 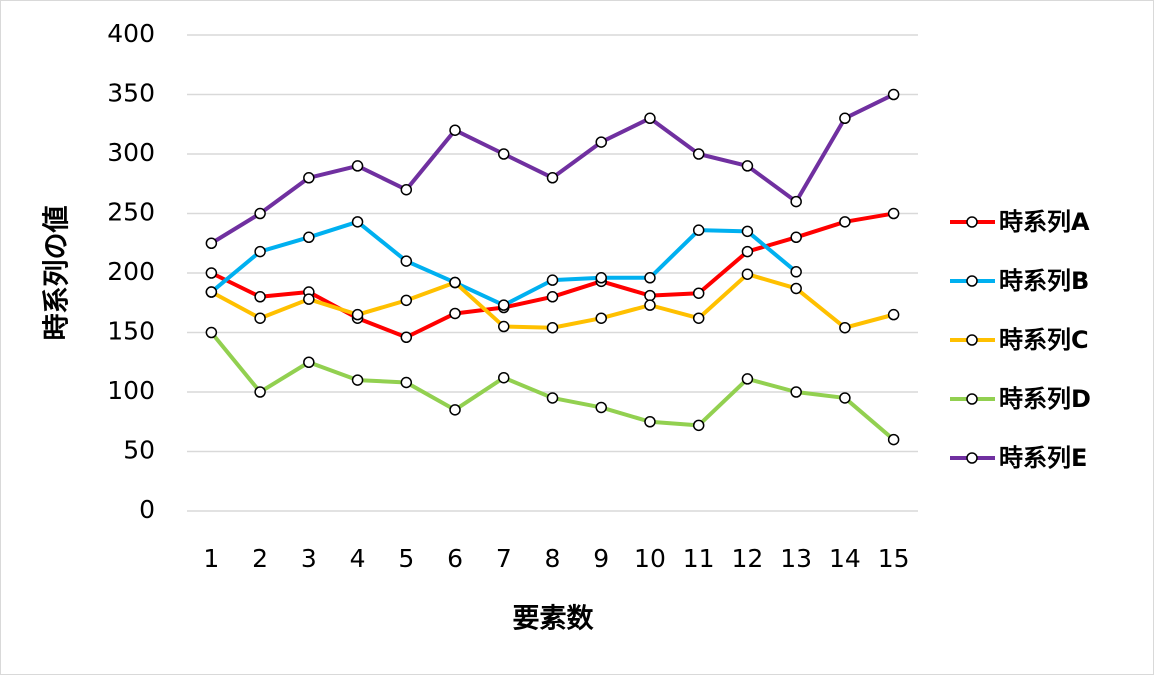 I want to click on y-tick-label: 350, so click(x=131, y=93).